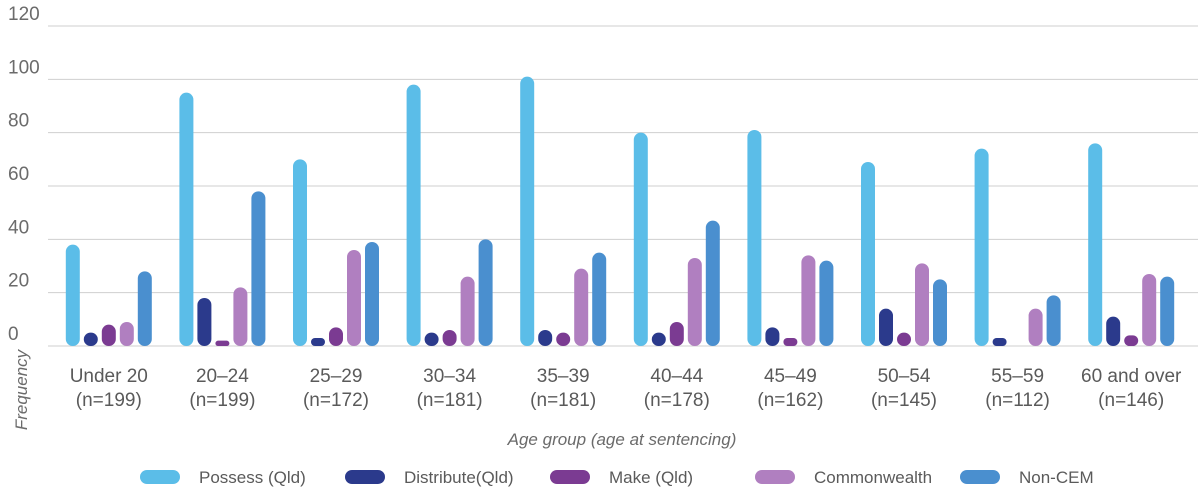 This screenshot has width=1198, height=488. Describe the element at coordinates (563, 388) in the screenshot. I see `x-category-label: 35–39 (n=181)` at that location.